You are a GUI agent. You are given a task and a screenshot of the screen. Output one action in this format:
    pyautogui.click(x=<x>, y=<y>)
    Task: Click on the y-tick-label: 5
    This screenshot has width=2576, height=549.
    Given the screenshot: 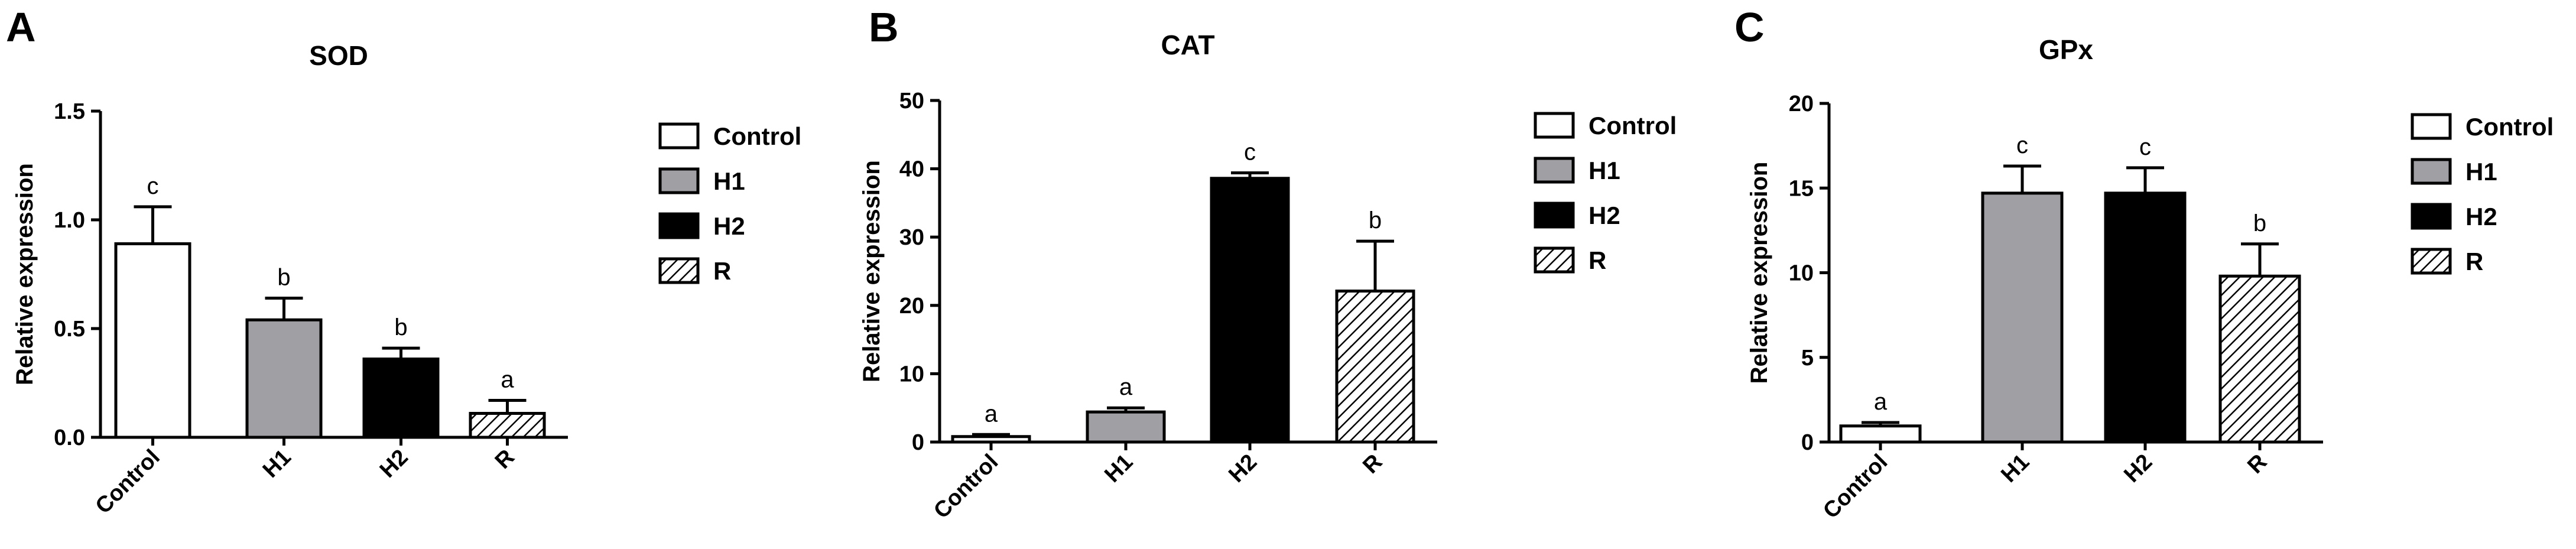 What is the action you would take?
    pyautogui.click(x=1807, y=358)
    